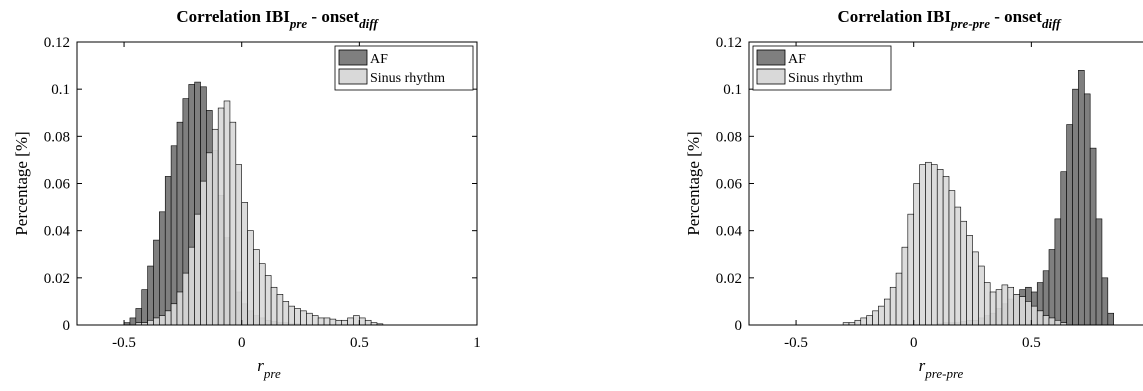 The height and width of the screenshot is (391, 1143). What do you see at coordinates (277, 19) in the screenshot?
I see `chart-title: Correlation IBIpre - onsetdiff` at bounding box center [277, 19].